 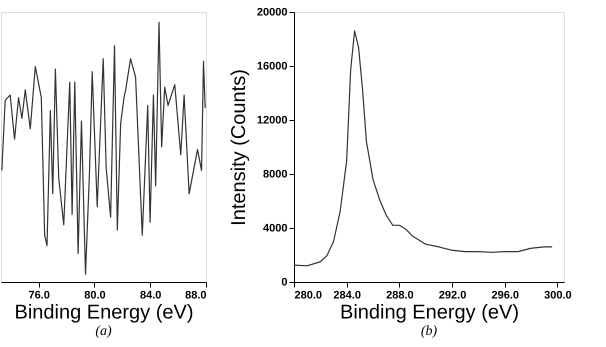 I want to click on x-tick-label: 280.0, so click(x=308, y=296).